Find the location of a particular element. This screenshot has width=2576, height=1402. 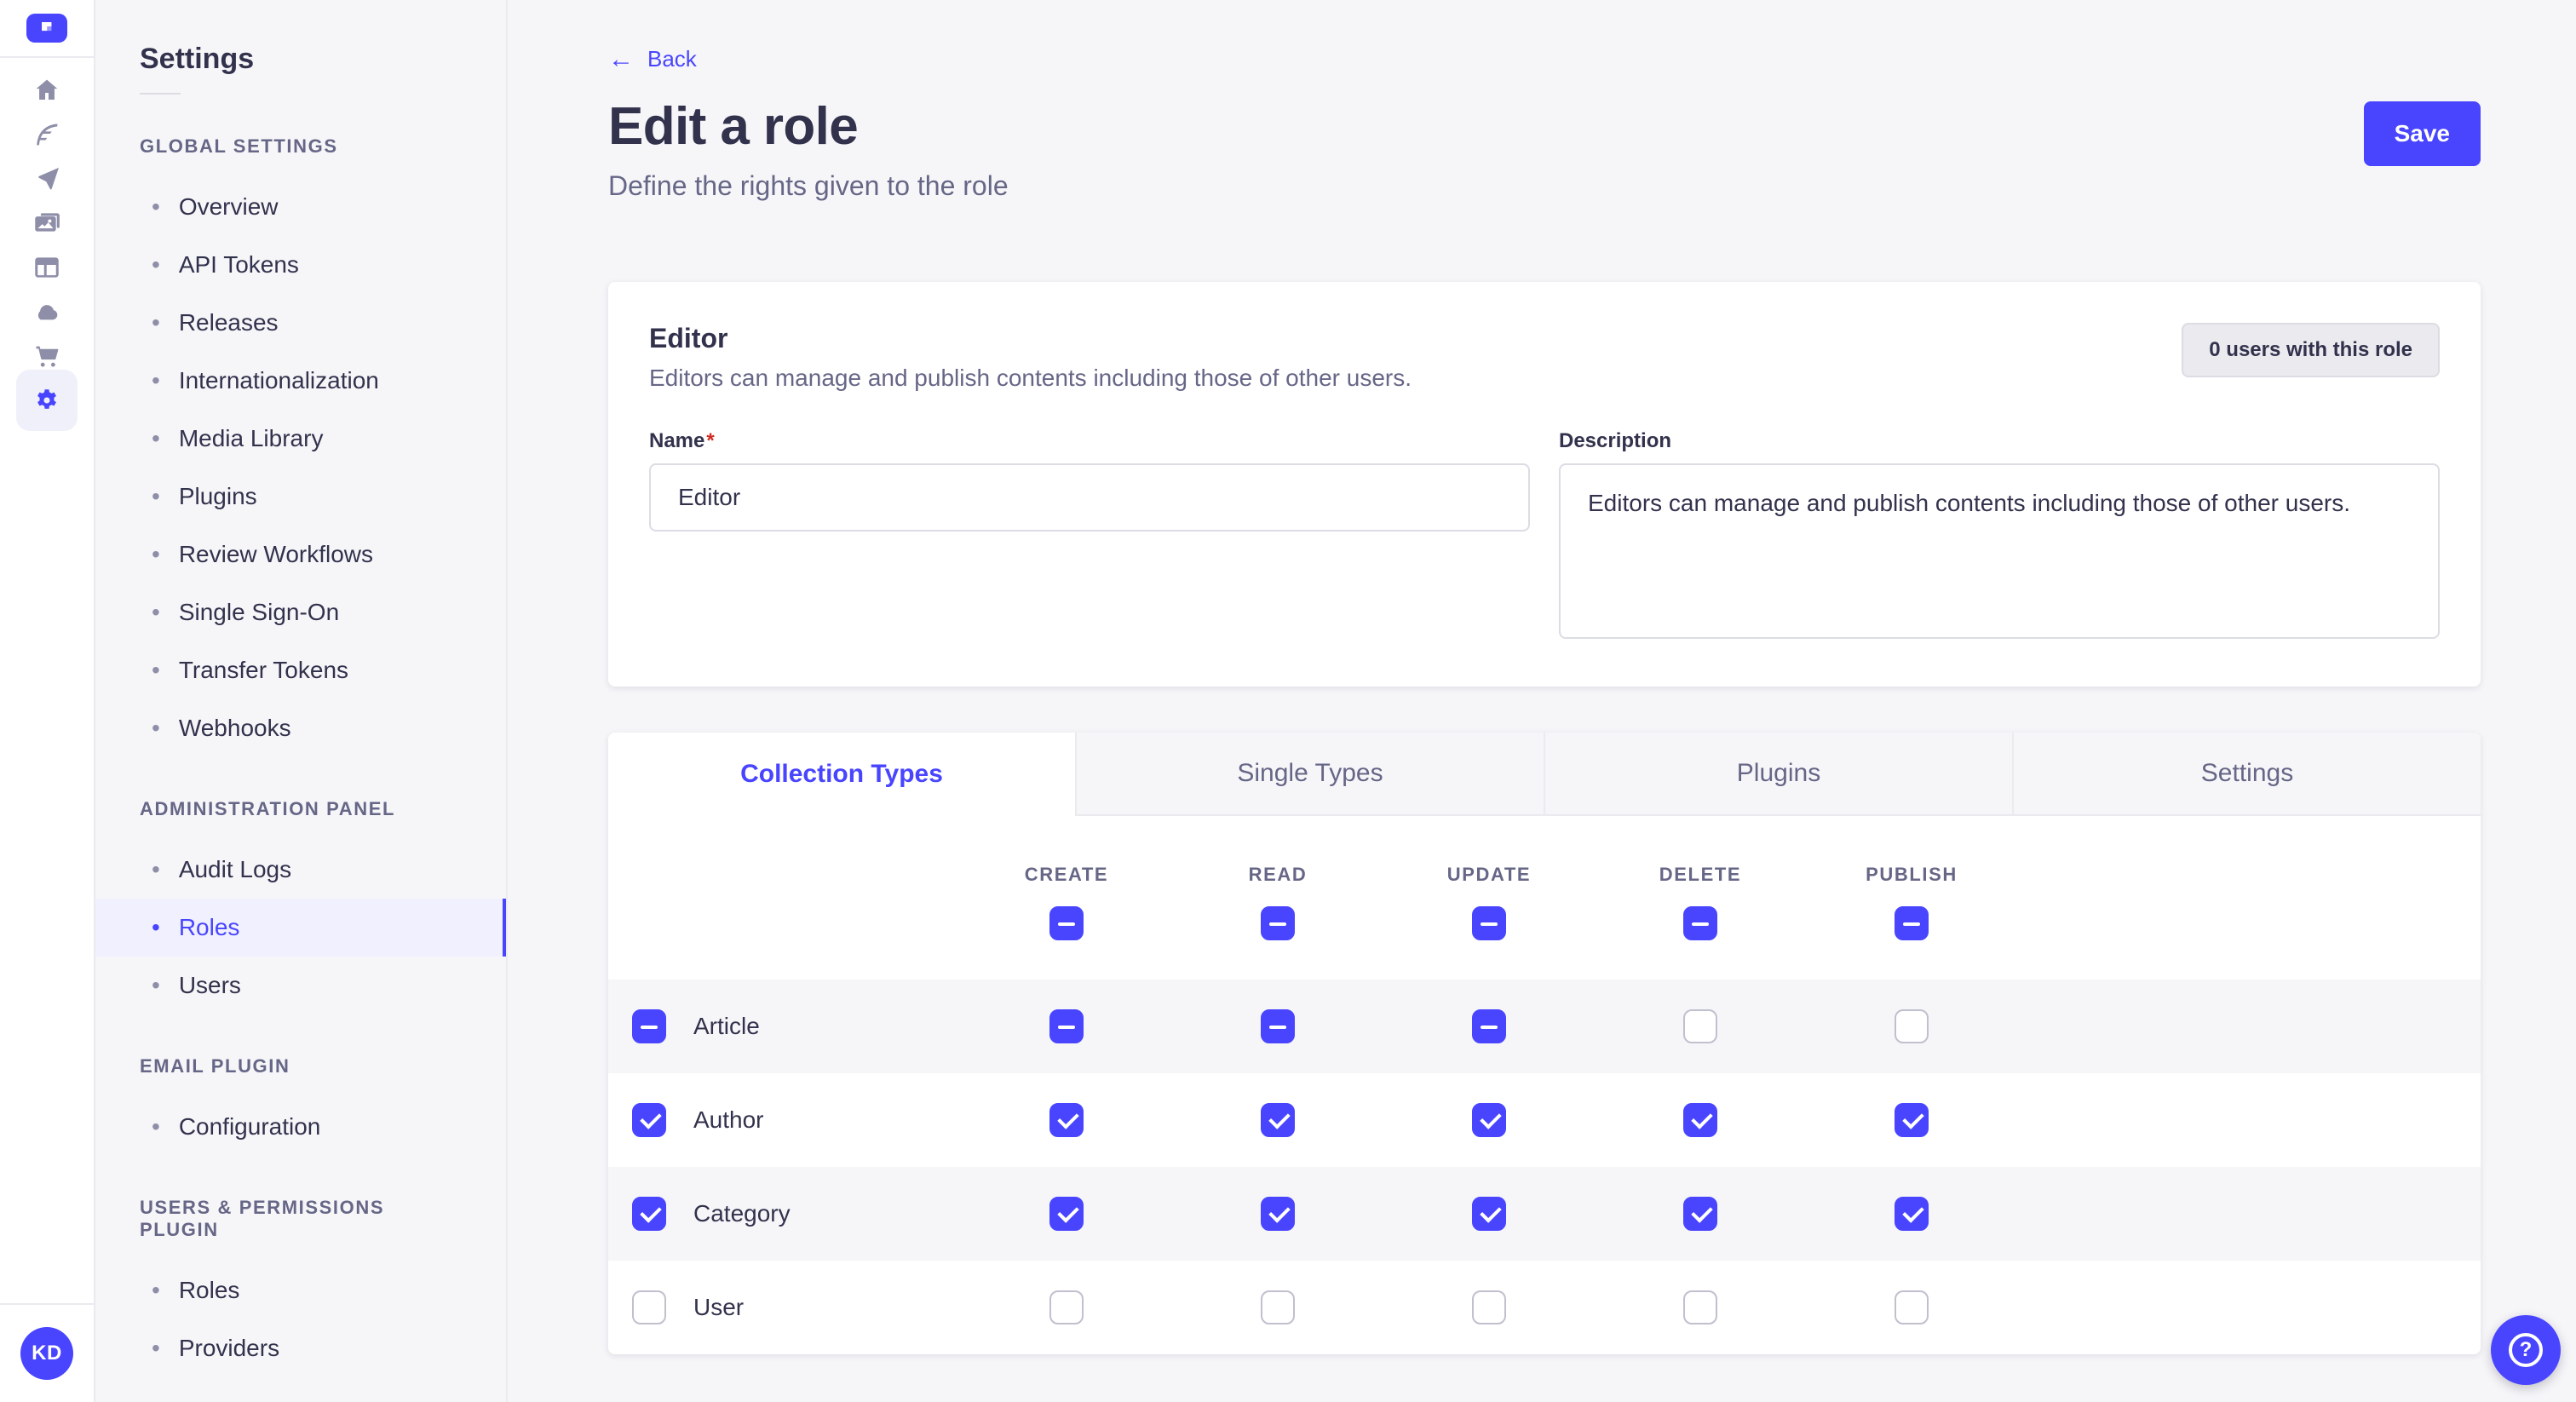

sidebar-item-users: Users is located at coordinates (301, 985).